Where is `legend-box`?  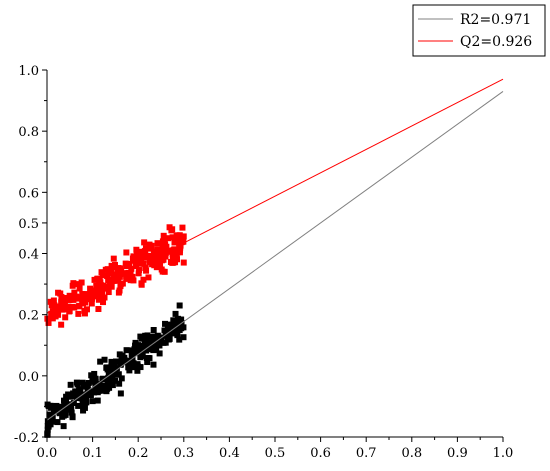 legend-box is located at coordinates (479, 30).